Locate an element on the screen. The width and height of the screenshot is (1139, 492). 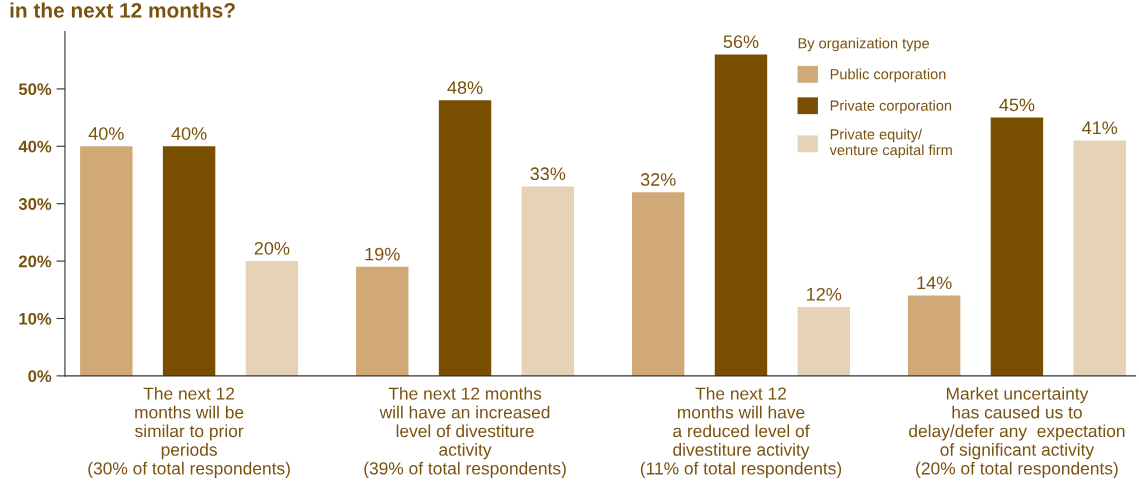
x-tick-label: The next 12 months will have an increased level of divestiture activity (39% of total respondents) is located at coordinates (465, 432).